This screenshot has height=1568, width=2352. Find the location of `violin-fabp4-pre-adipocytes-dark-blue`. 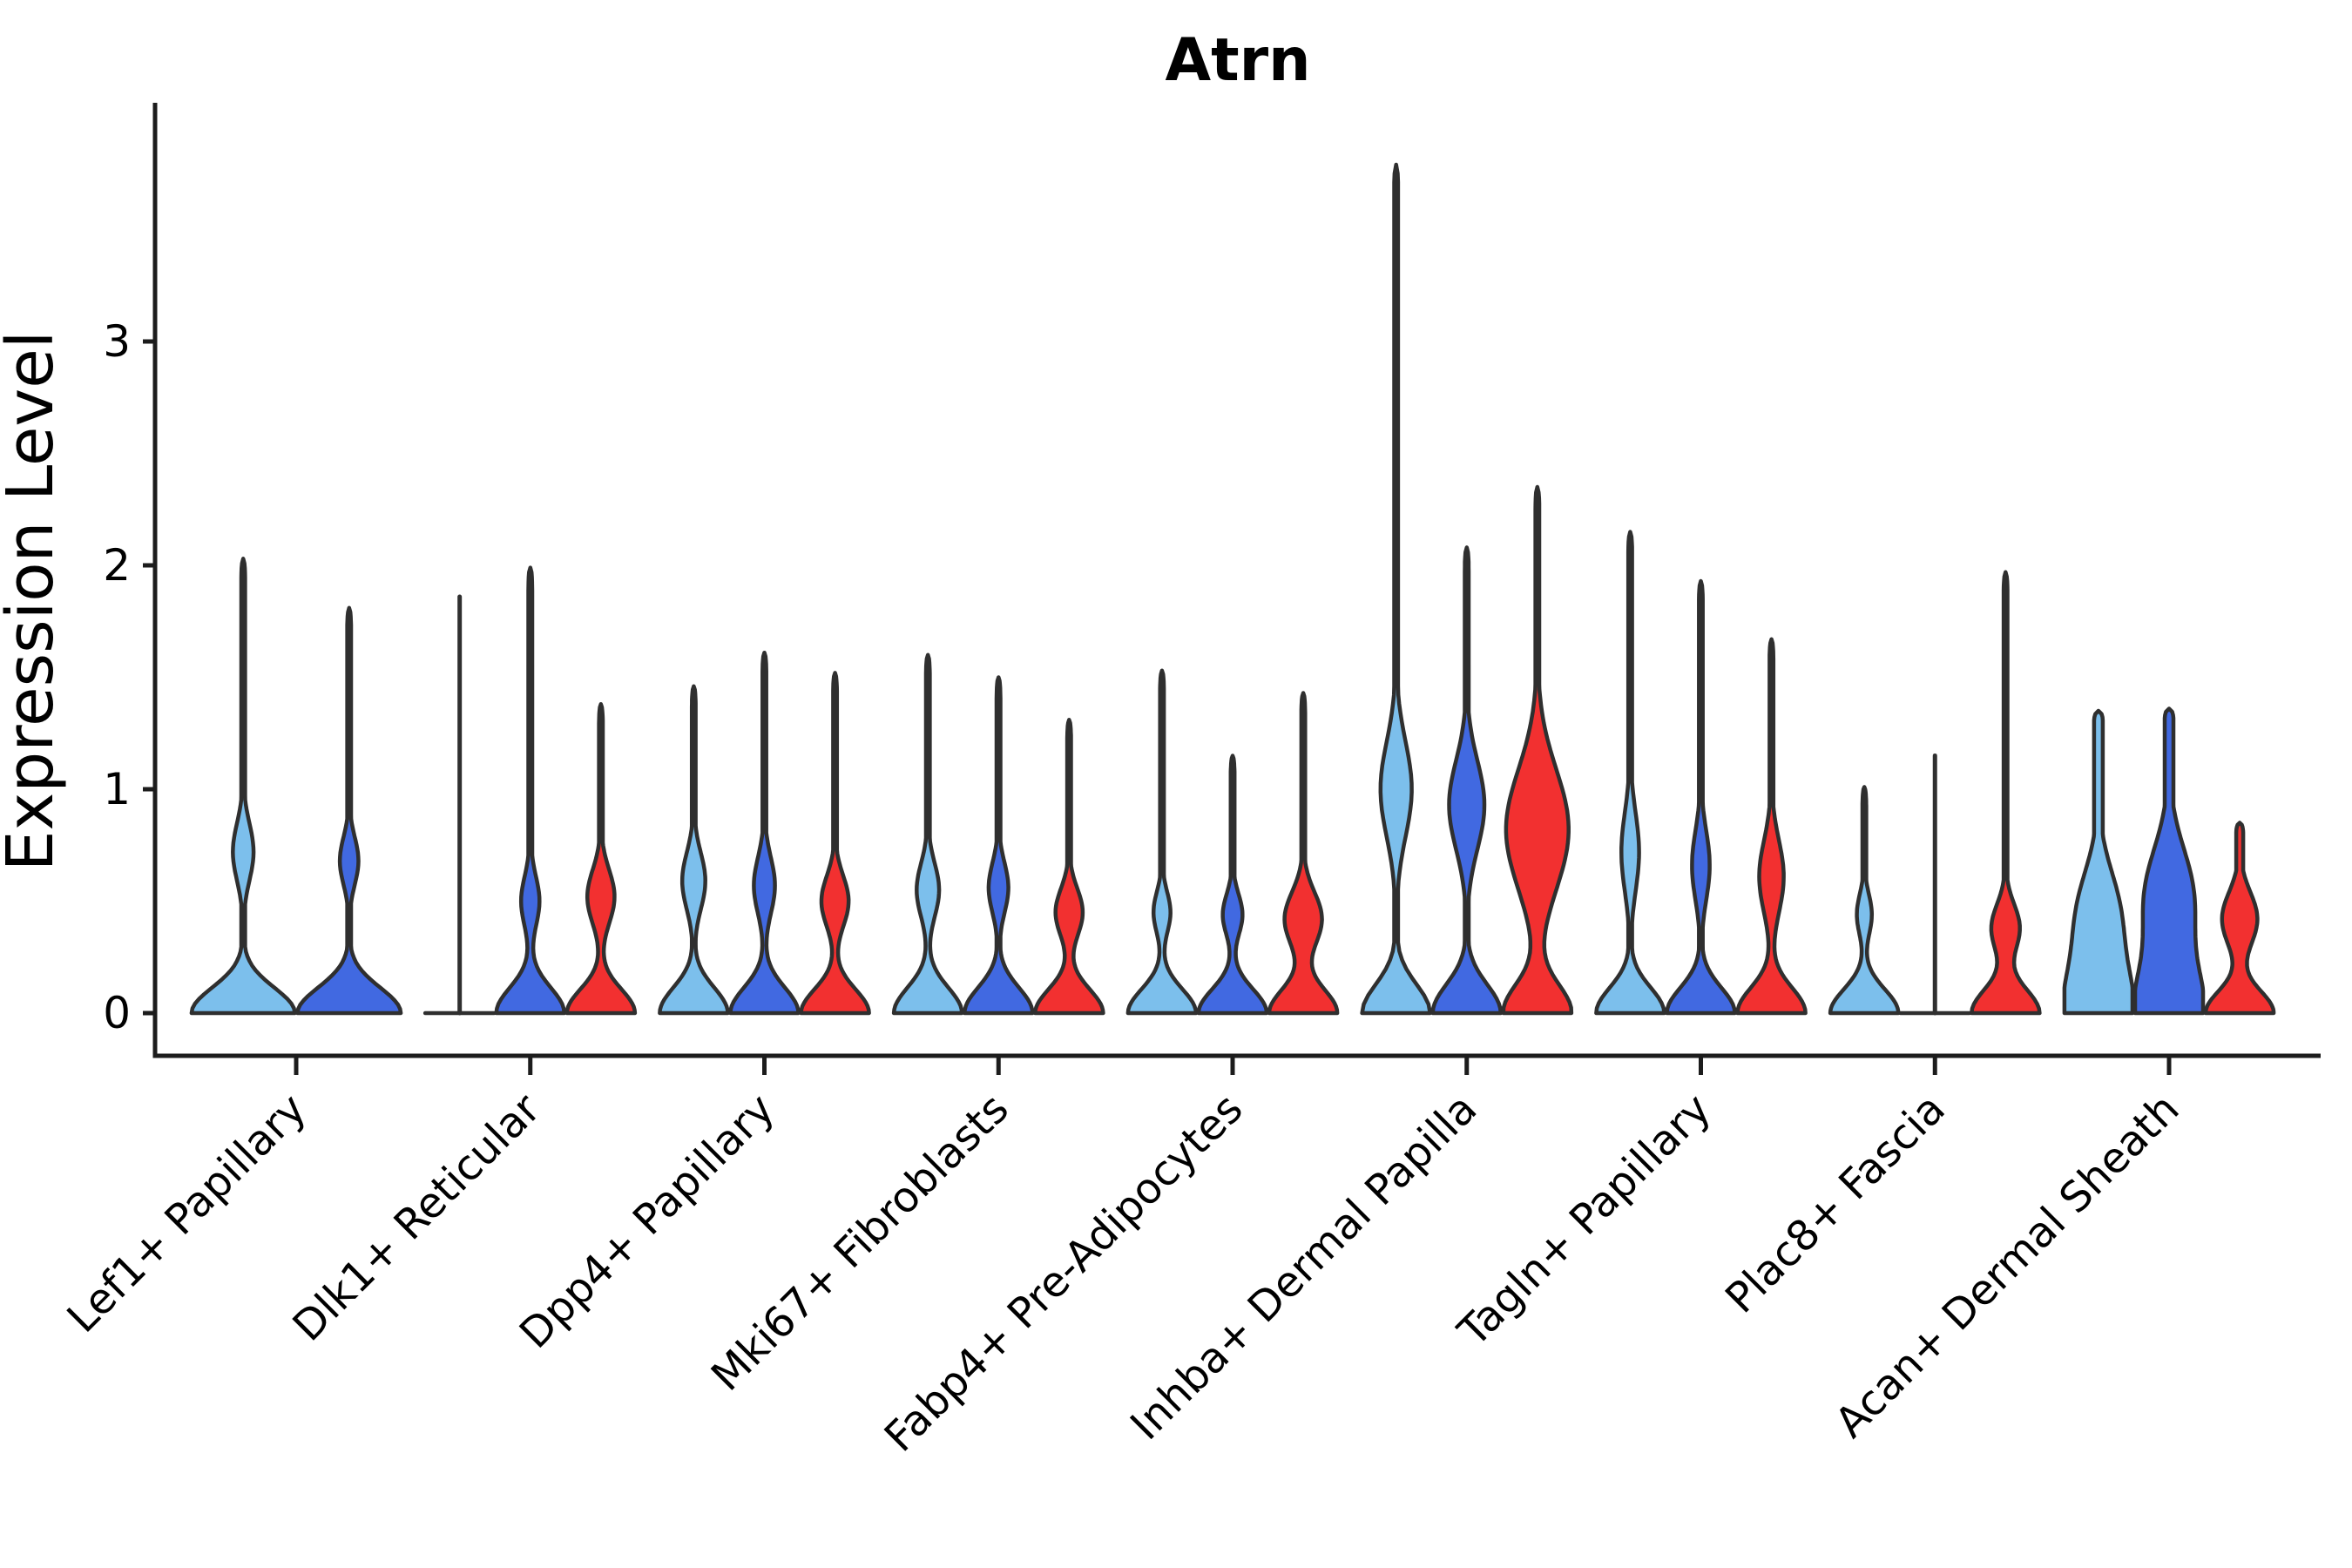

violin-fabp4-pre-adipocytes-dark-blue is located at coordinates (1232, 885).